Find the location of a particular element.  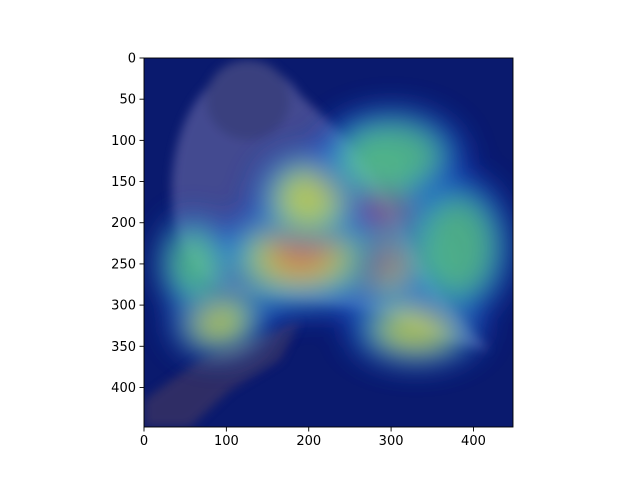

y-tick-label: 50 is located at coordinates (127, 100).